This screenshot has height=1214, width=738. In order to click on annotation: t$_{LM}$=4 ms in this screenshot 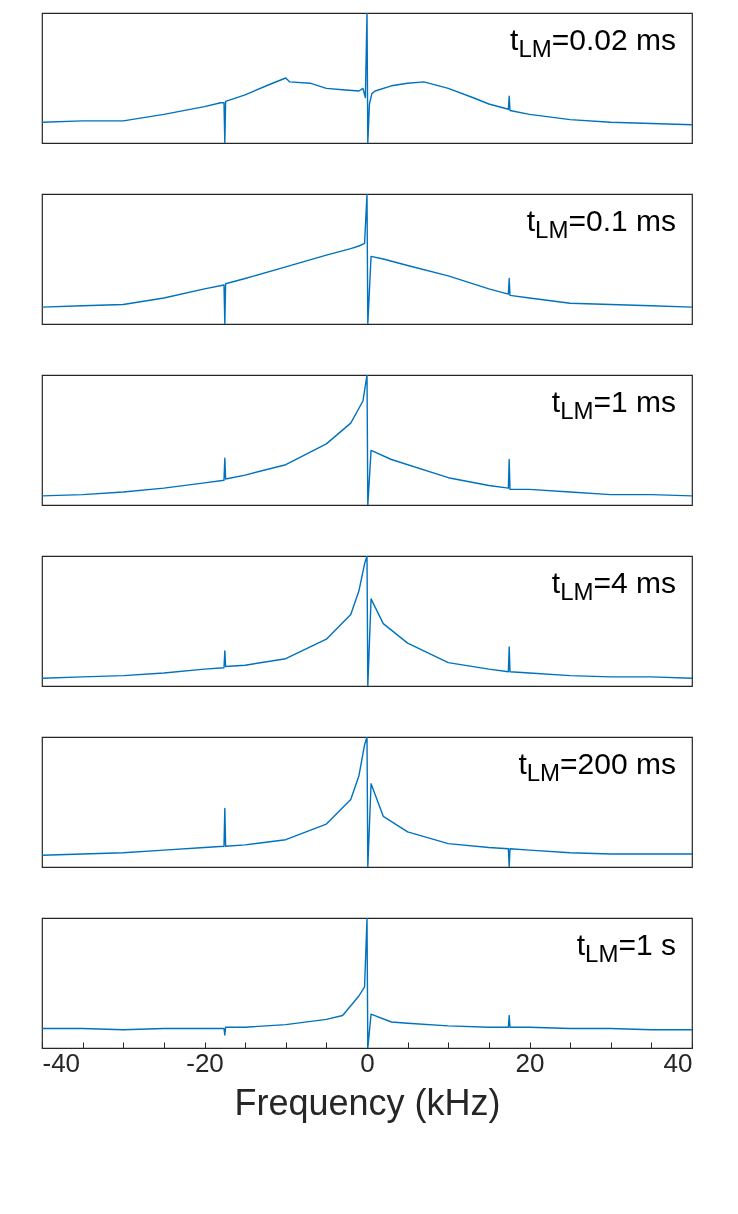, I will do `click(613, 586)`.